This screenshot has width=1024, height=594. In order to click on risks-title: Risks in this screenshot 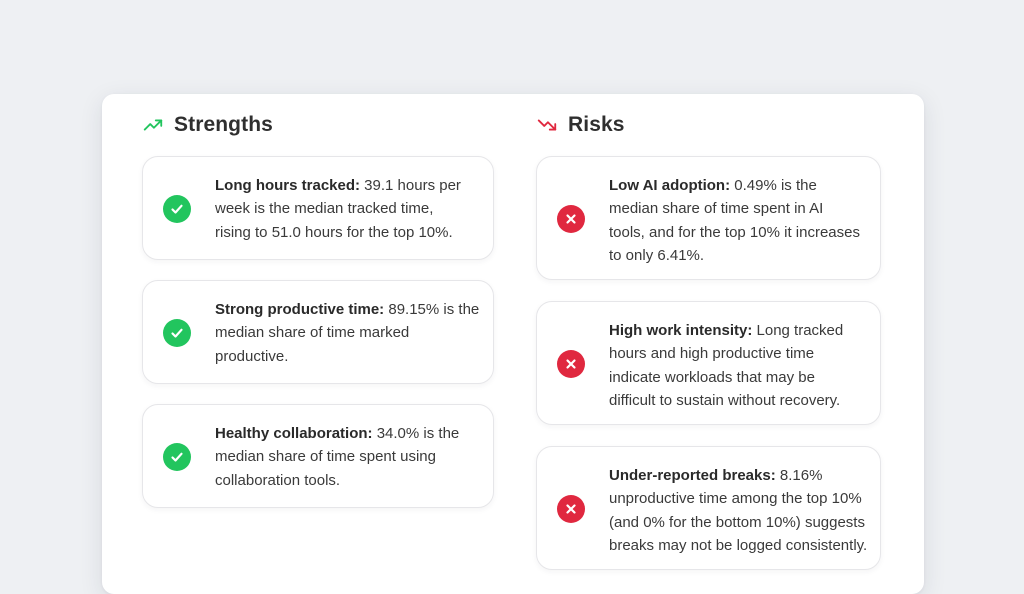, I will do `click(596, 124)`.